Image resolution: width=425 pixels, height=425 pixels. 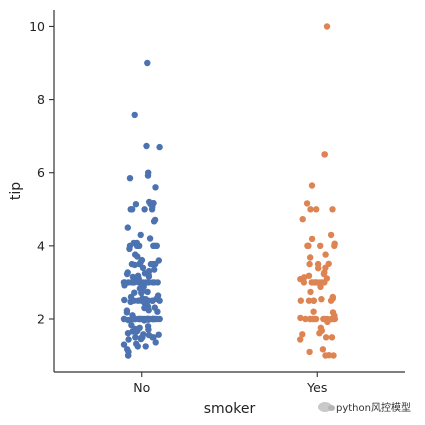 I want to click on x-tick-label: Yes, so click(x=316, y=387).